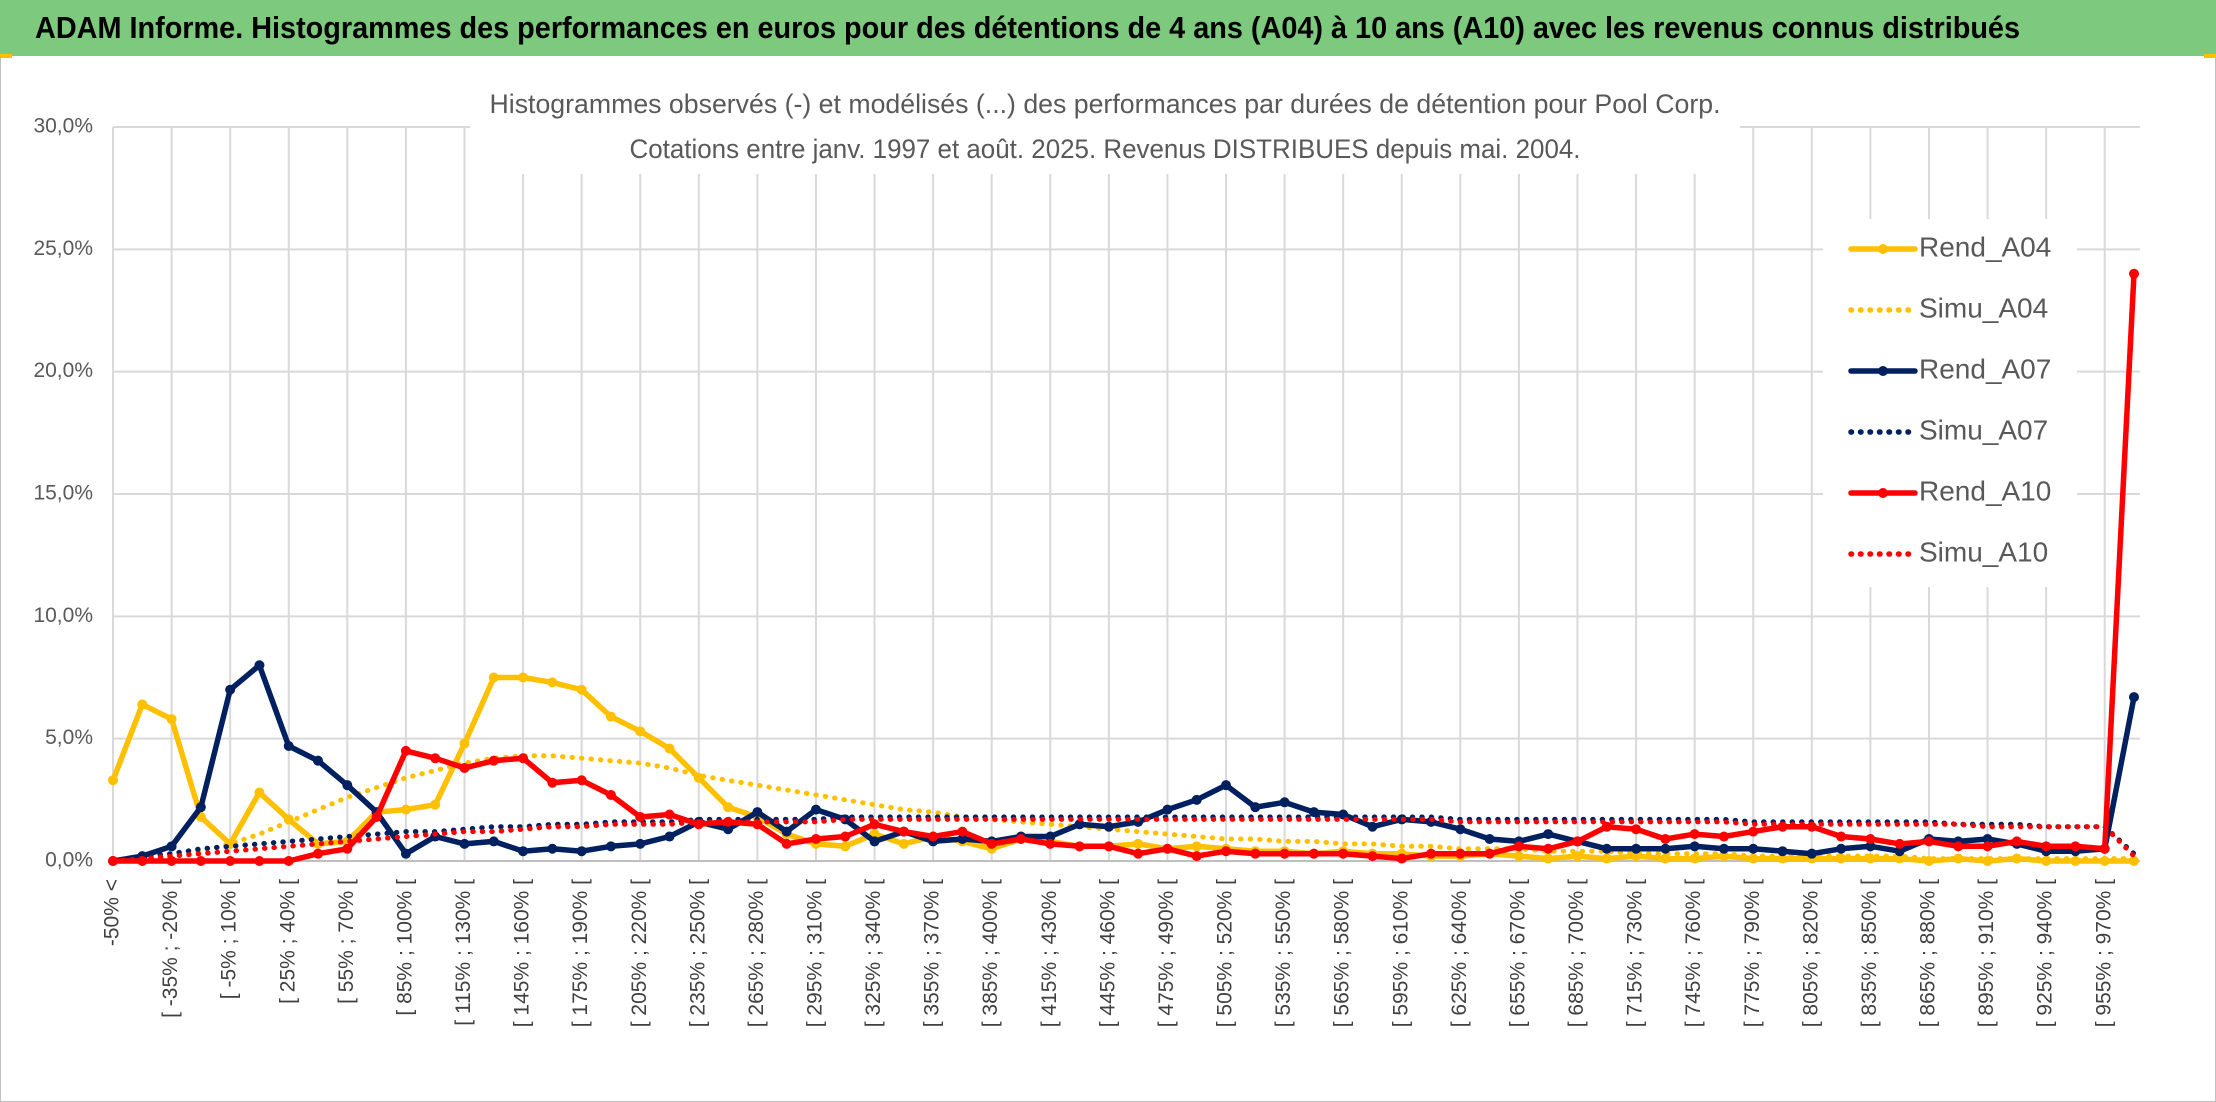  Describe the element at coordinates (580, 953) in the screenshot. I see `x-tick-label: [ 175% ; 190% [` at that location.